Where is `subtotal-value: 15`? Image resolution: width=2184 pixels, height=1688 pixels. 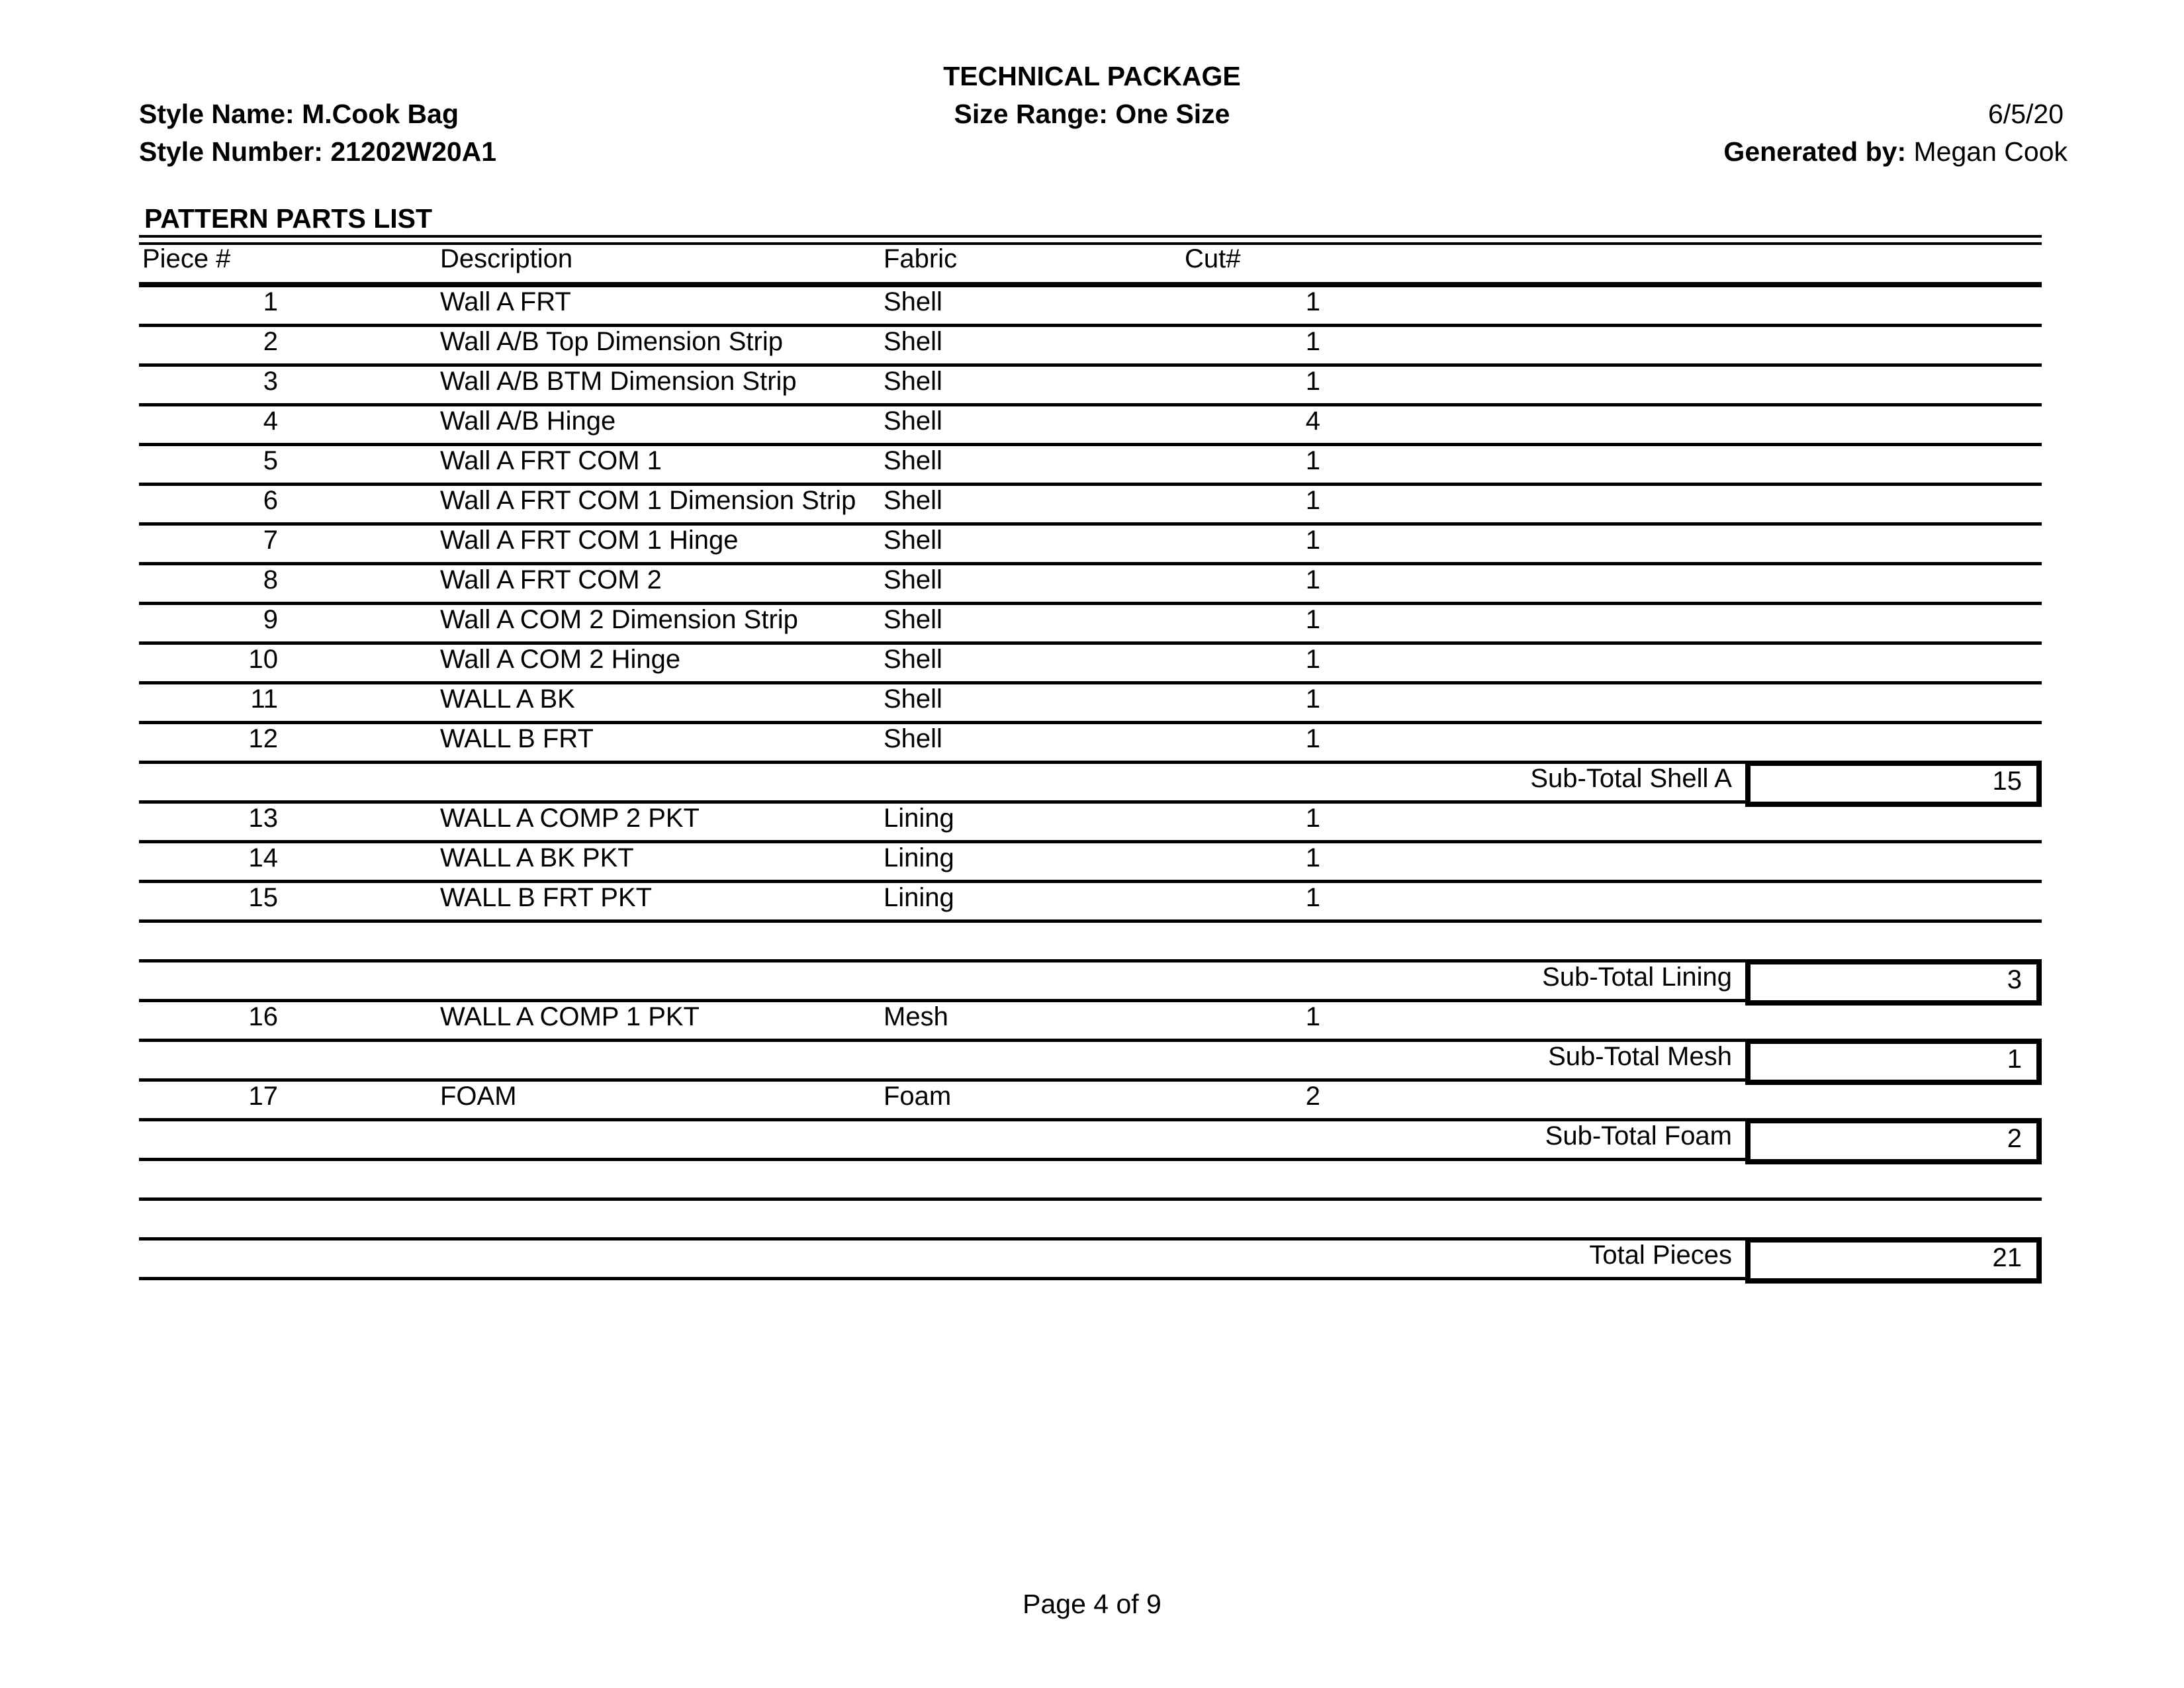
subtotal-value: 15 is located at coordinates (2008, 781).